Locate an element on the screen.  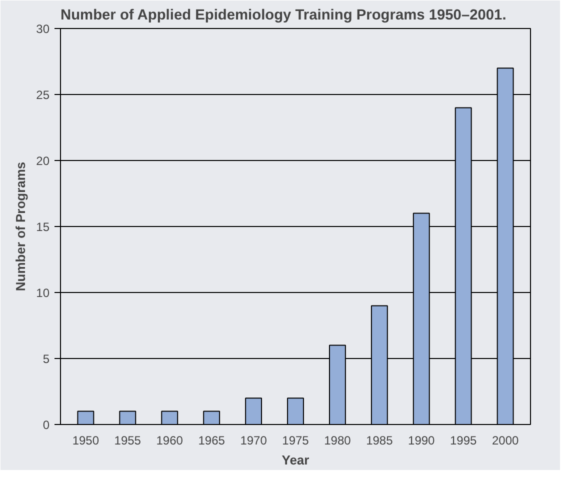
x-tick-label: 2000 is located at coordinates (505, 441).